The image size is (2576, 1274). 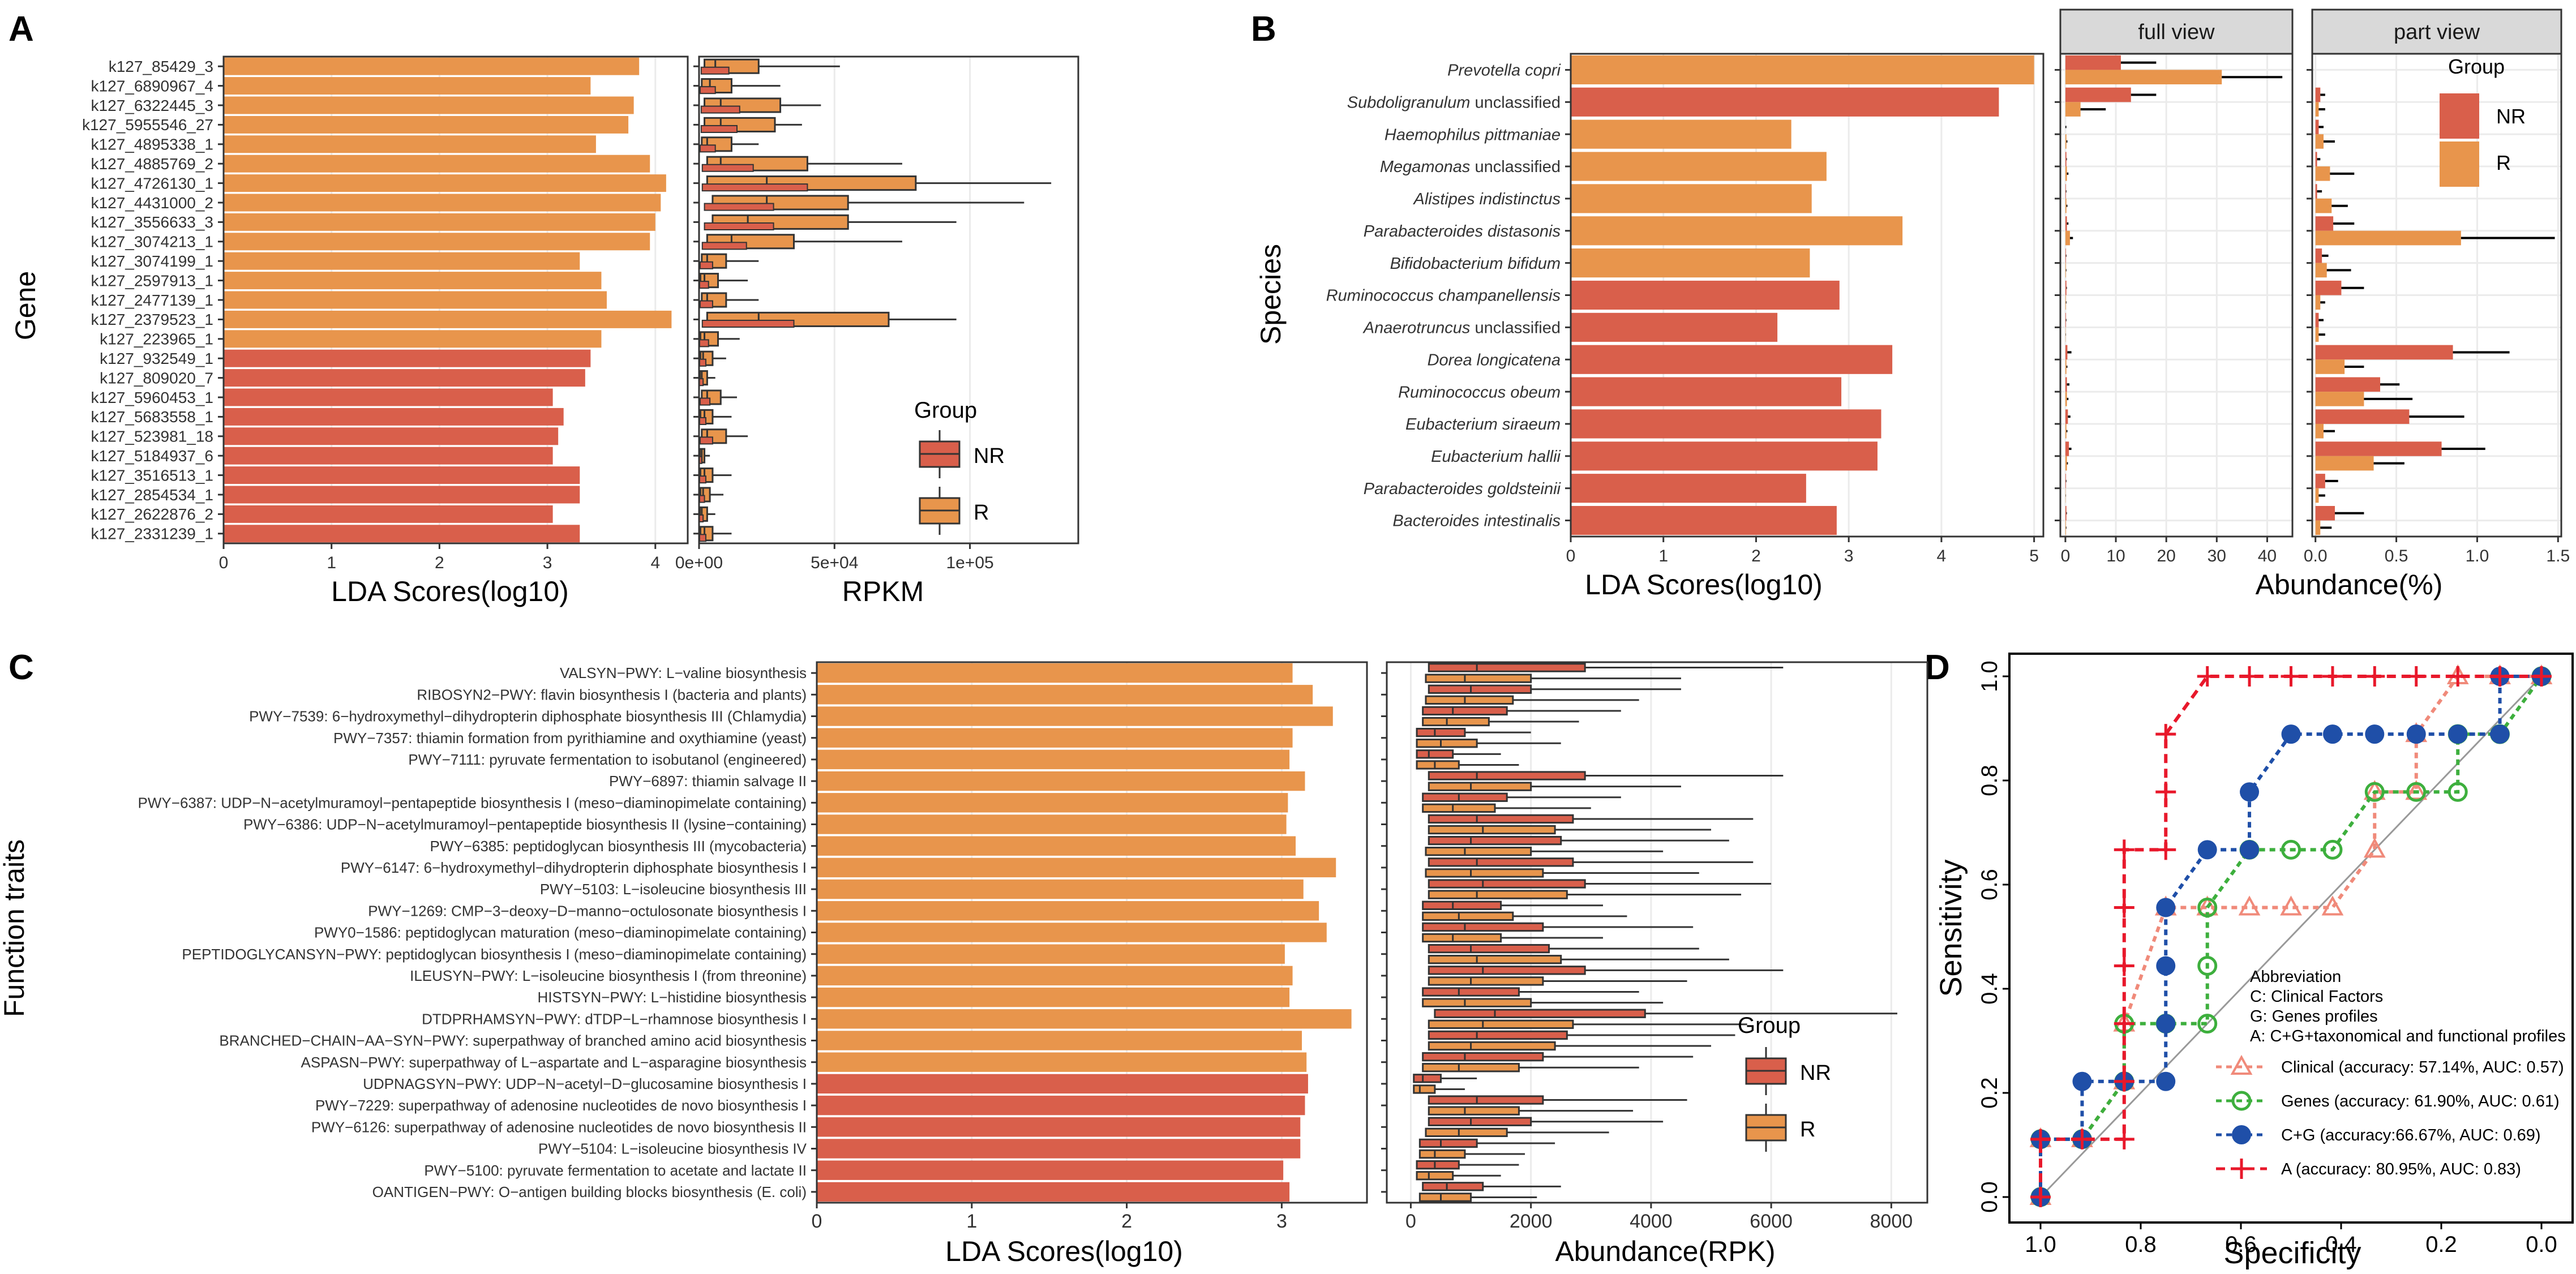 What do you see at coordinates (1766, 1071) in the screenshot?
I see `legend-key-nr` at bounding box center [1766, 1071].